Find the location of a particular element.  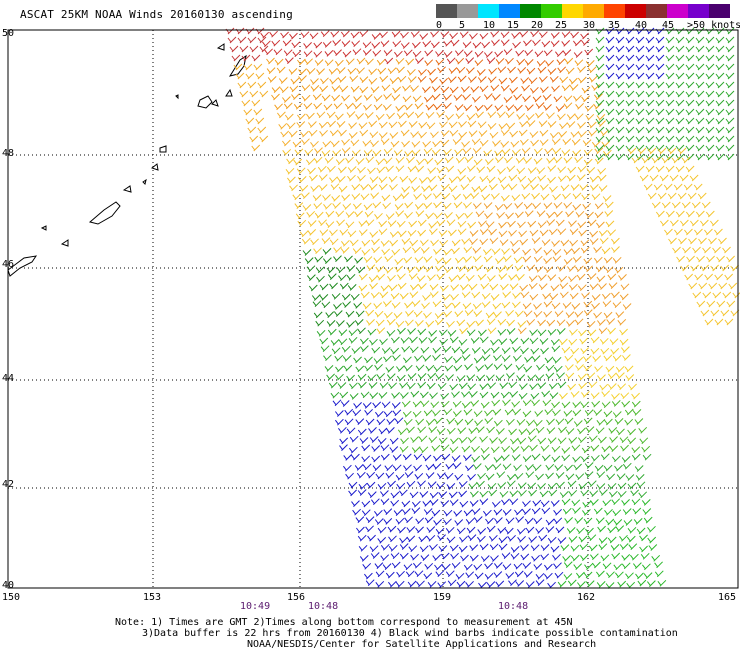

island-outline is located at coordinates (205, 102).